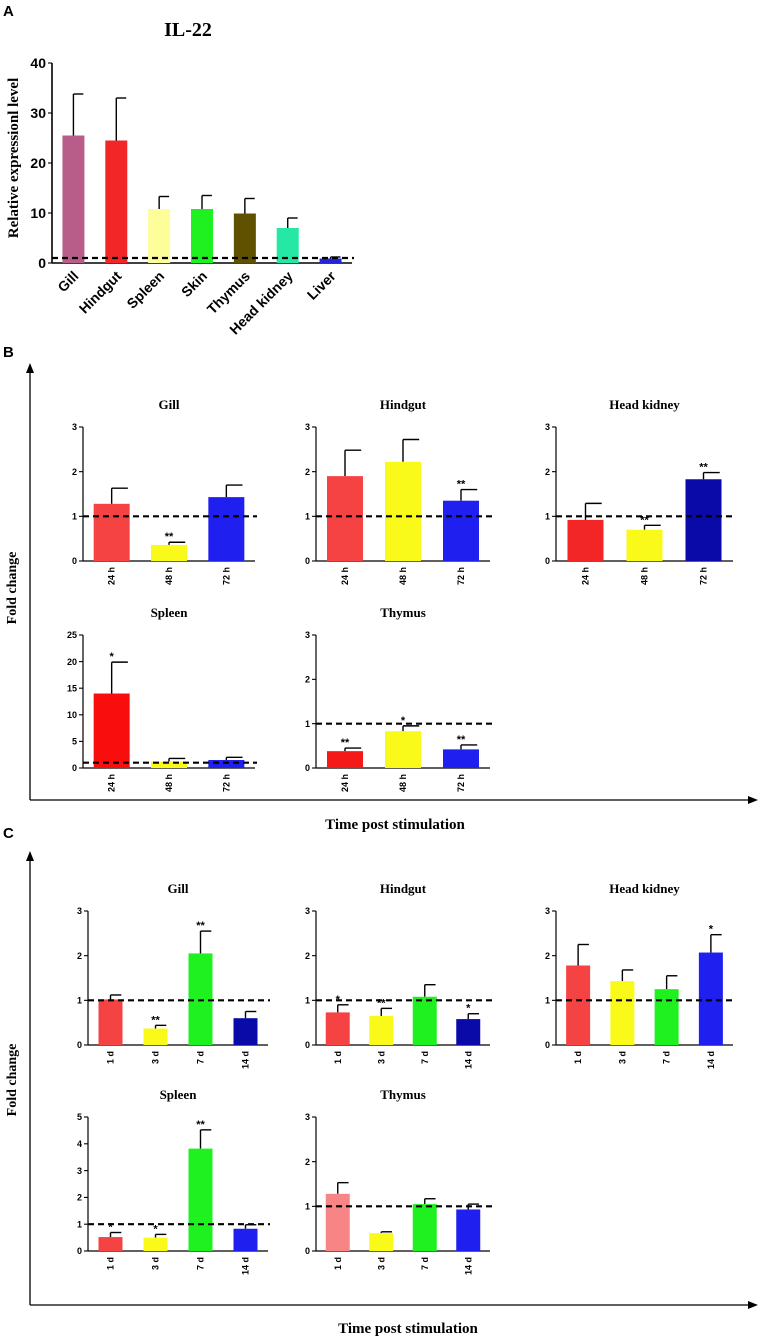 This screenshot has height=1339, width=764. What do you see at coordinates (72, 688) in the screenshot?
I see `y-tick-label: 15` at bounding box center [72, 688].